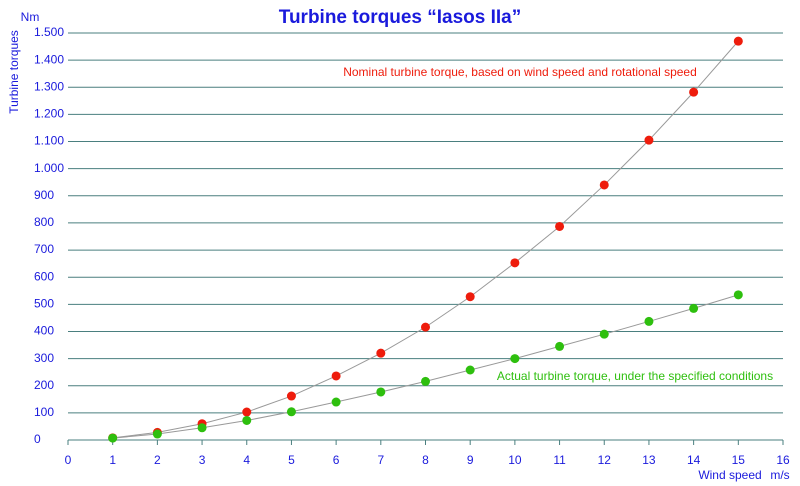  What do you see at coordinates (44, 304) in the screenshot?
I see `y-tick-label: 500` at bounding box center [44, 304].